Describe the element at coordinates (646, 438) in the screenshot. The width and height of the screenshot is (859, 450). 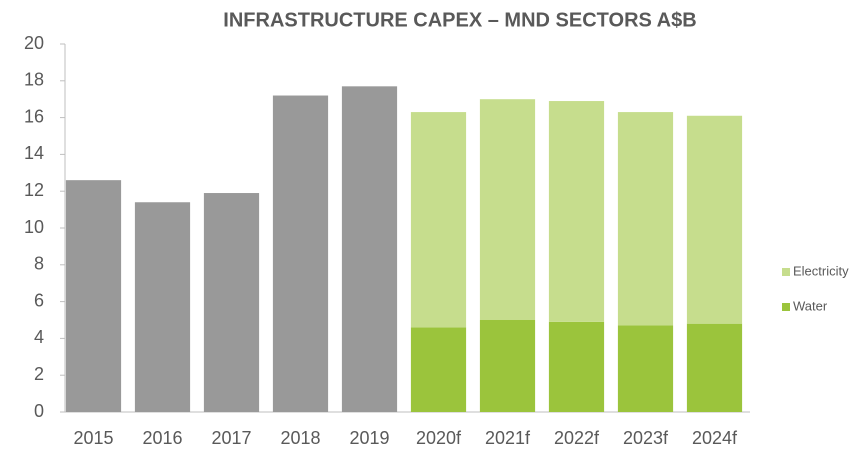
I see `x-tick-label: 2023f` at that location.